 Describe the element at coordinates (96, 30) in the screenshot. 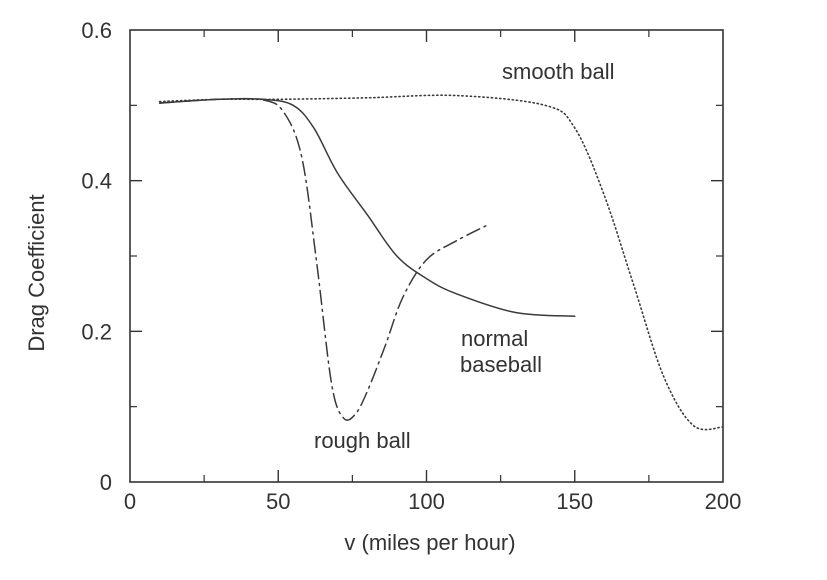

I see `y-tick-label: 0.6` at that location.